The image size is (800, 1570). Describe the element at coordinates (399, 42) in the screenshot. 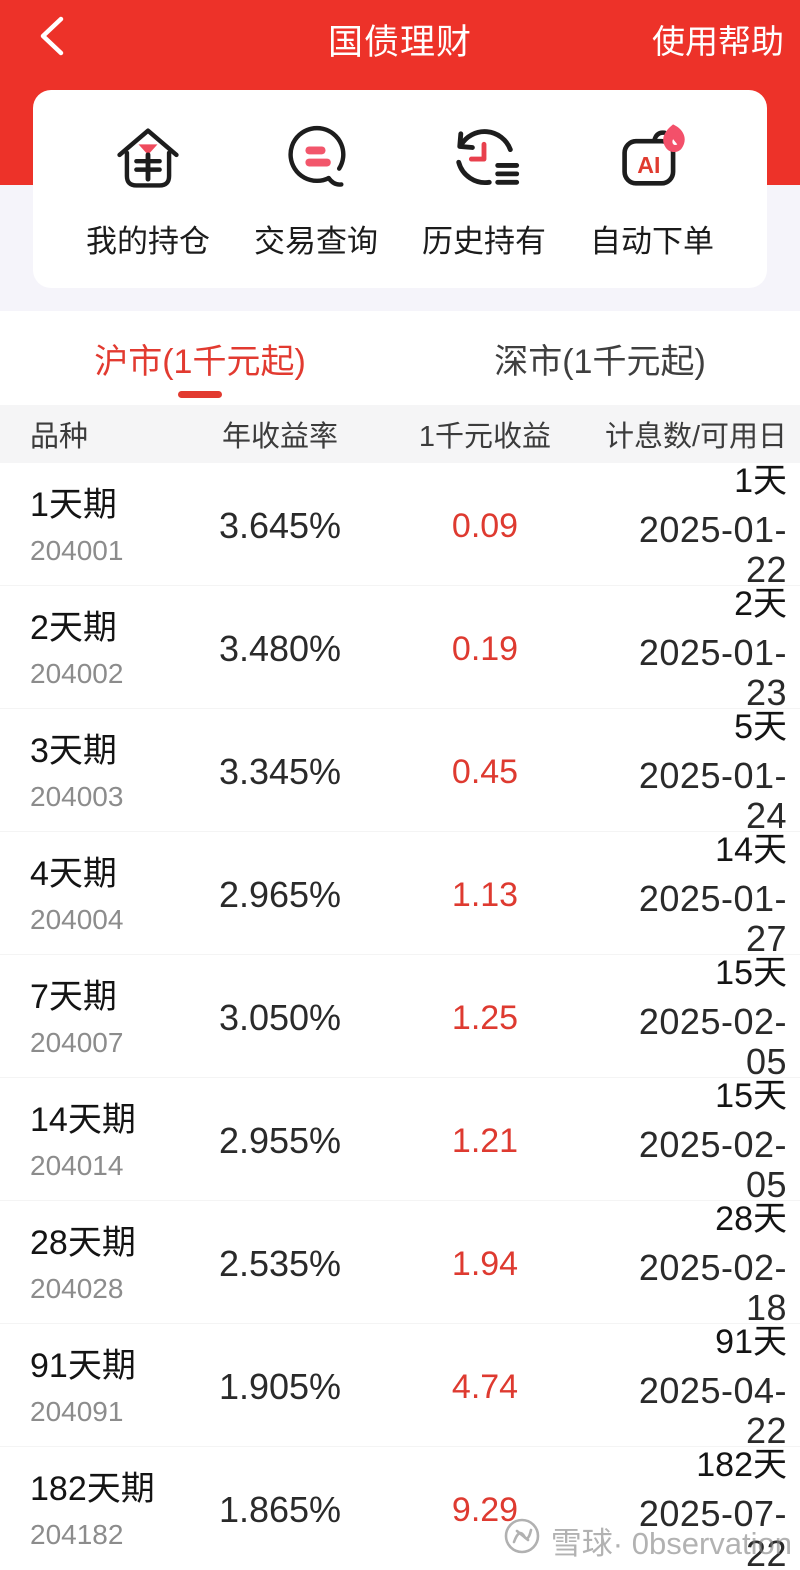

I see `page-title: 国债理财` at that location.